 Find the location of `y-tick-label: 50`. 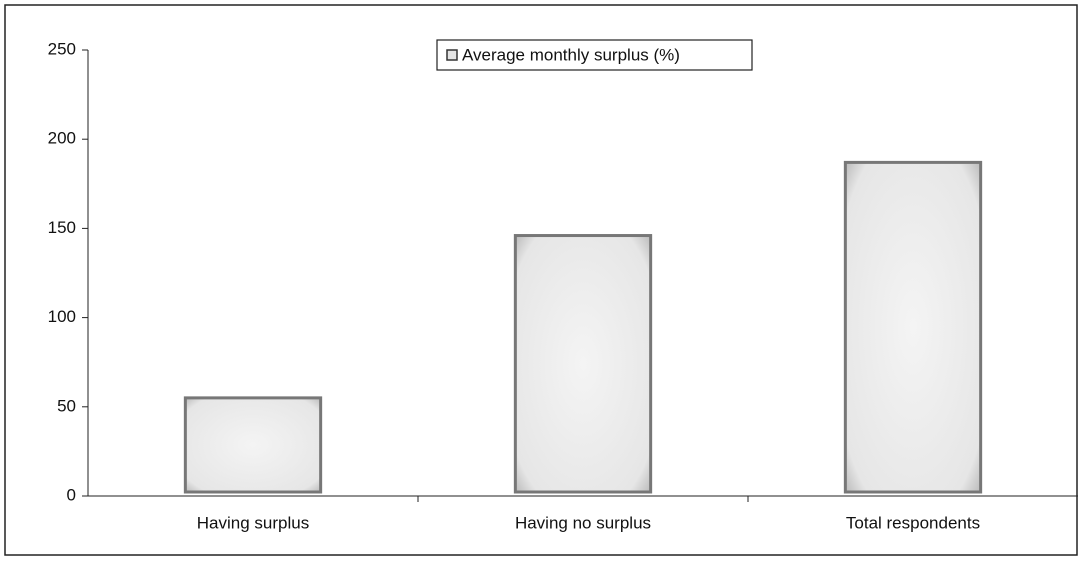

y-tick-label: 50 is located at coordinates (66, 405).